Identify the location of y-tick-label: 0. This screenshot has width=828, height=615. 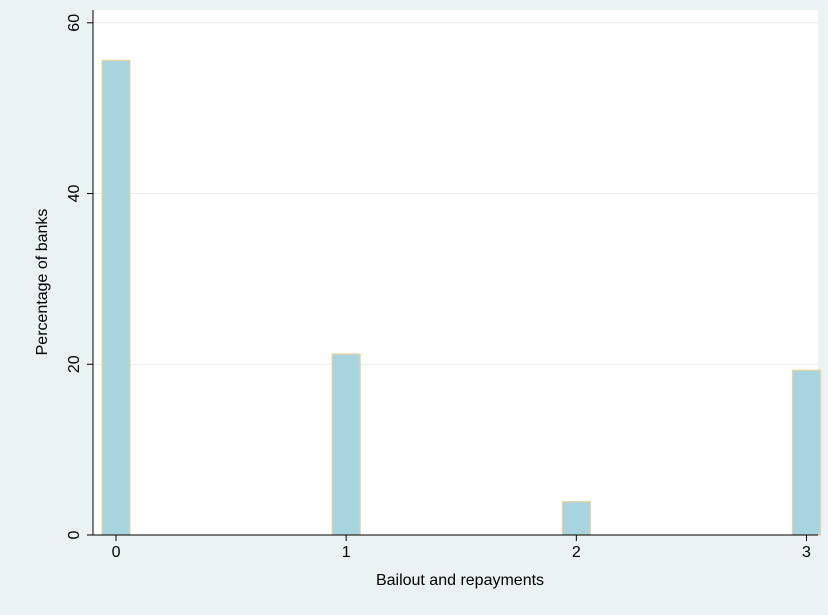
(74, 534).